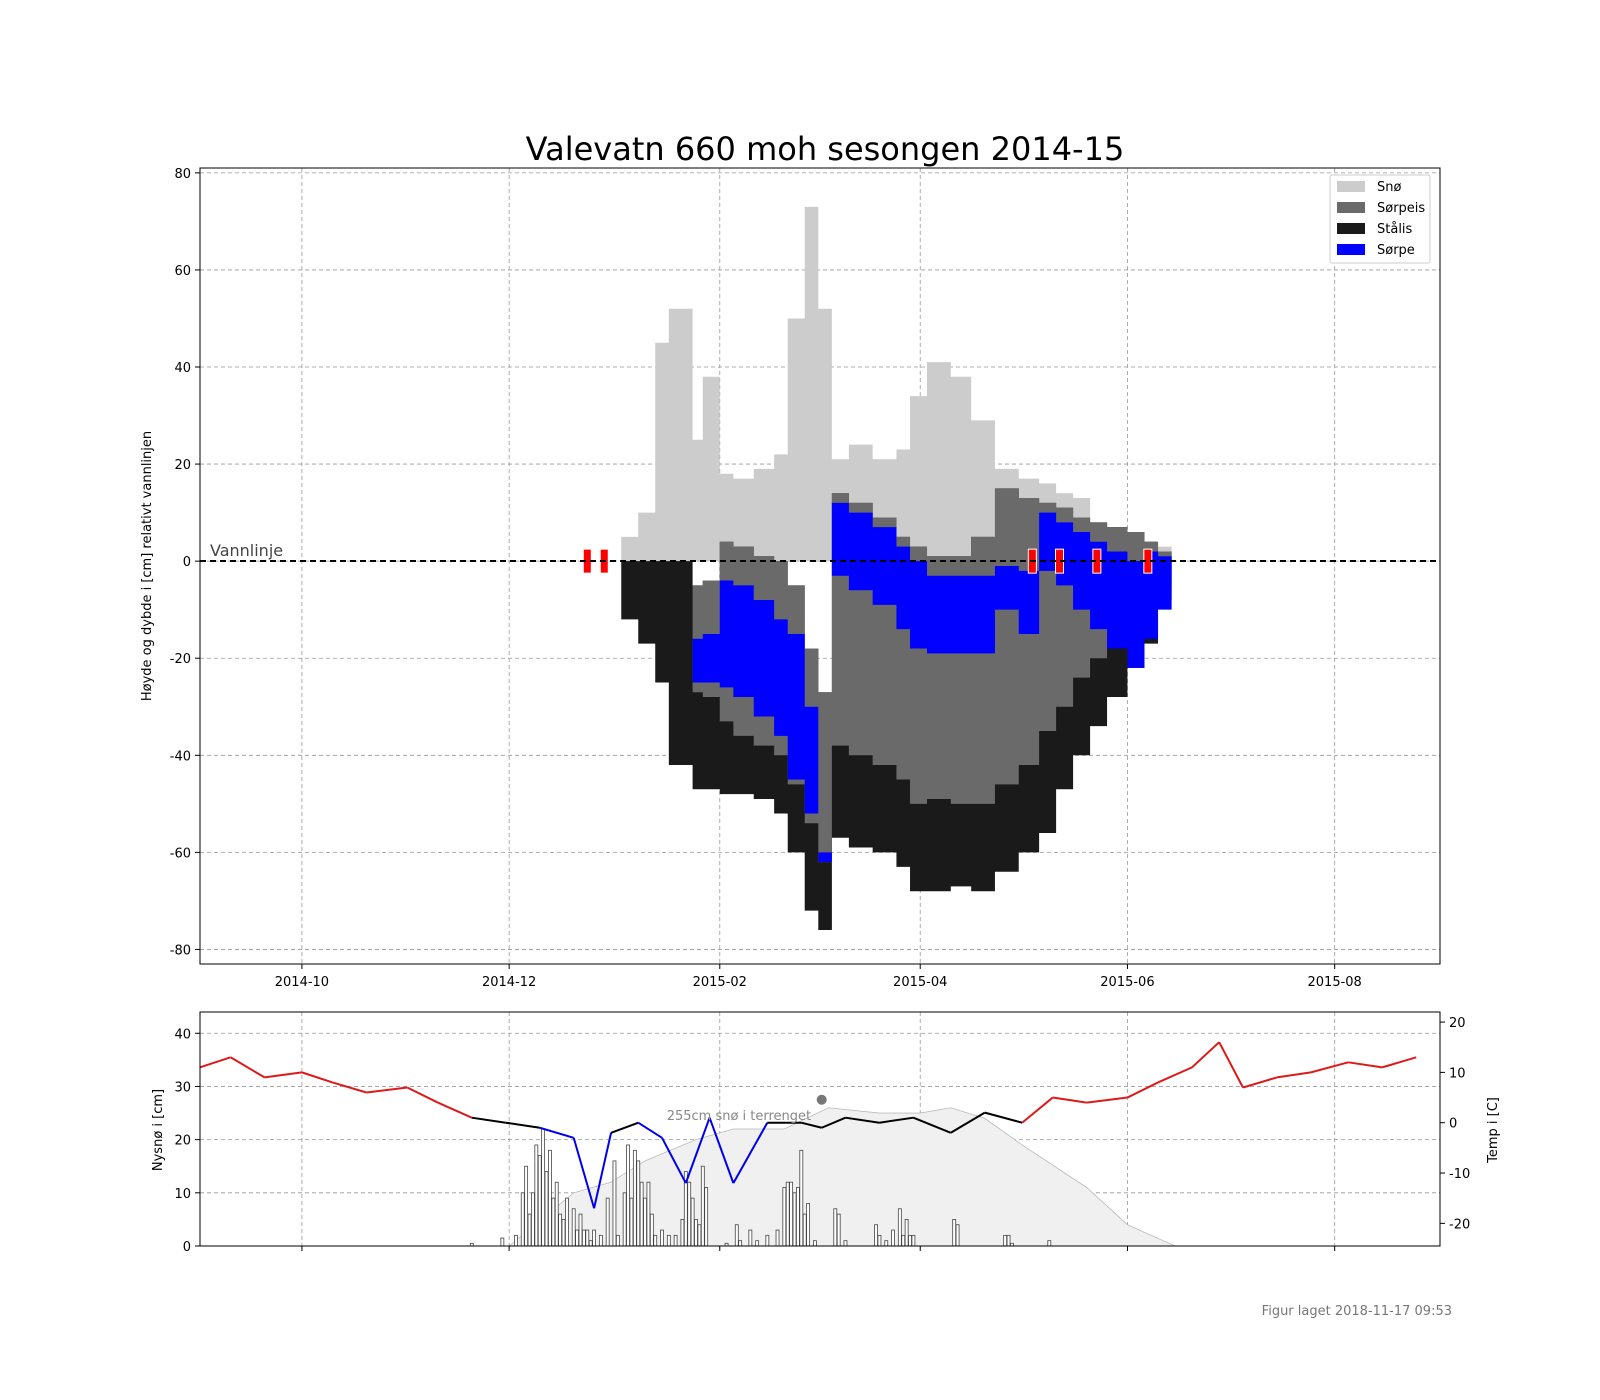 The width and height of the screenshot is (1600, 1400). I want to click on weather-tick-labels: 0 10 20 30 40 -20 -10 0 10 20, so click(822, 1135).